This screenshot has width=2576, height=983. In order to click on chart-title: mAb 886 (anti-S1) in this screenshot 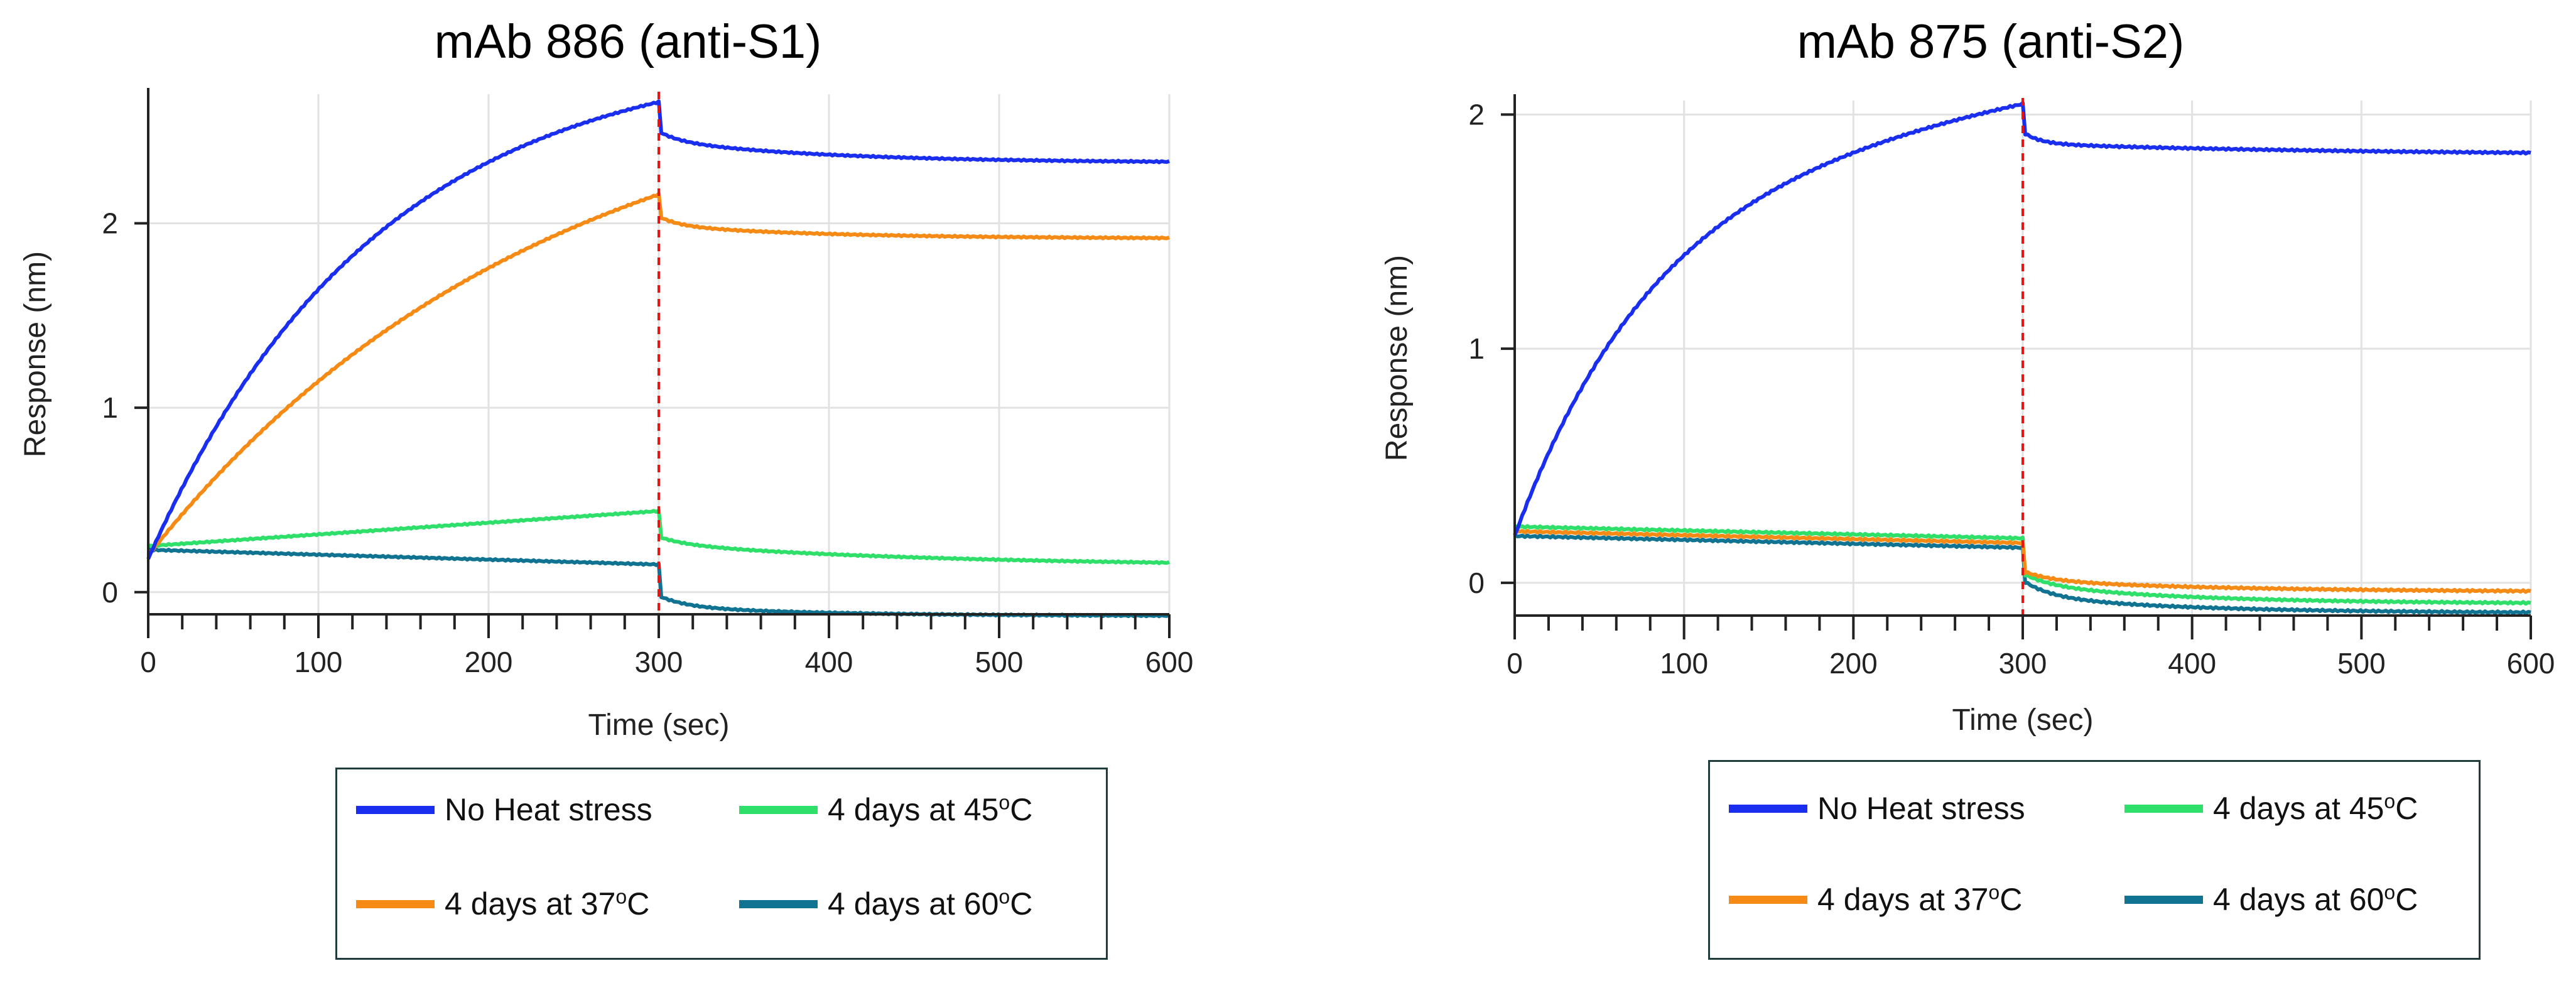, I will do `click(628, 41)`.